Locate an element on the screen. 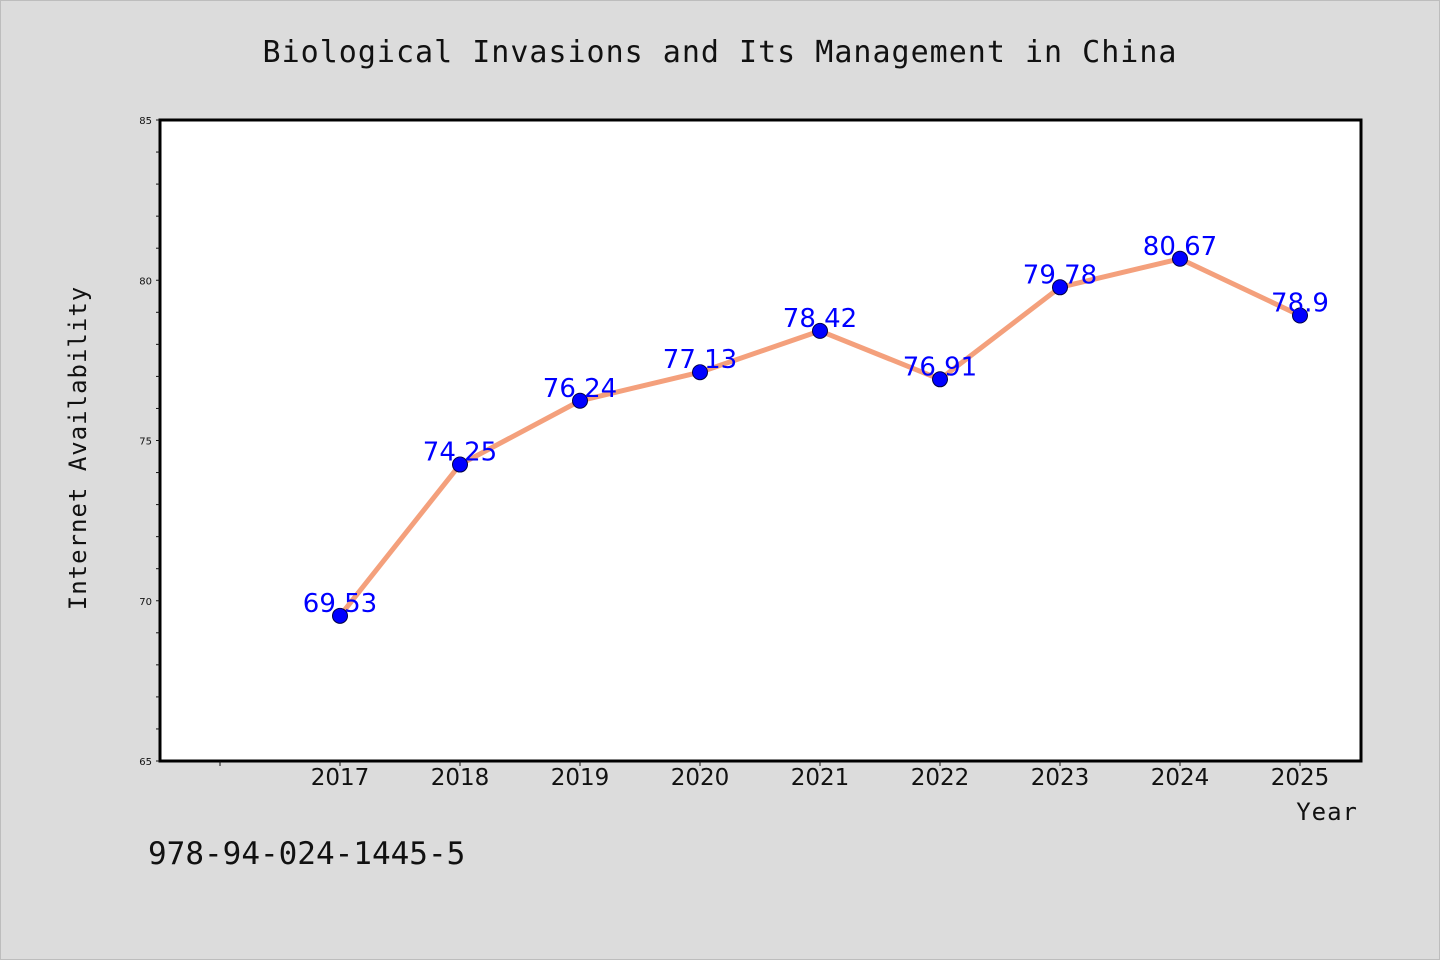  x-tick-label: 2021 is located at coordinates (820, 778).